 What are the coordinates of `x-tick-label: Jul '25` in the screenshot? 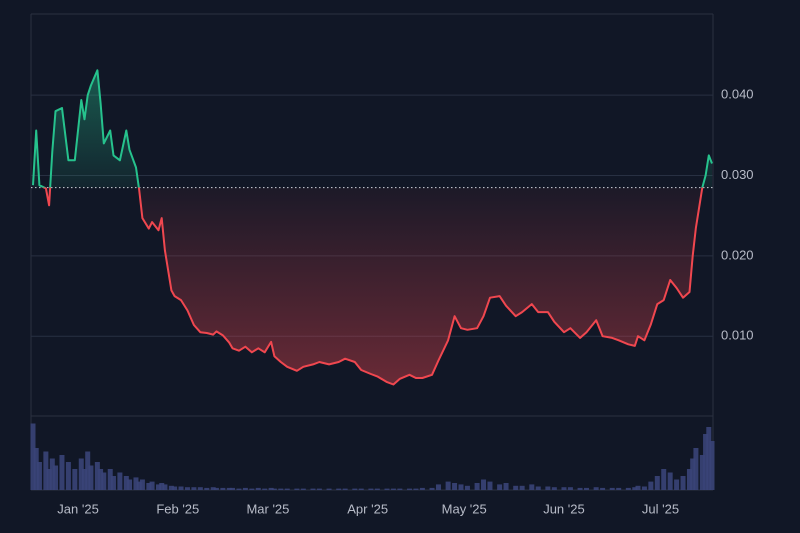 It's located at (660, 508).